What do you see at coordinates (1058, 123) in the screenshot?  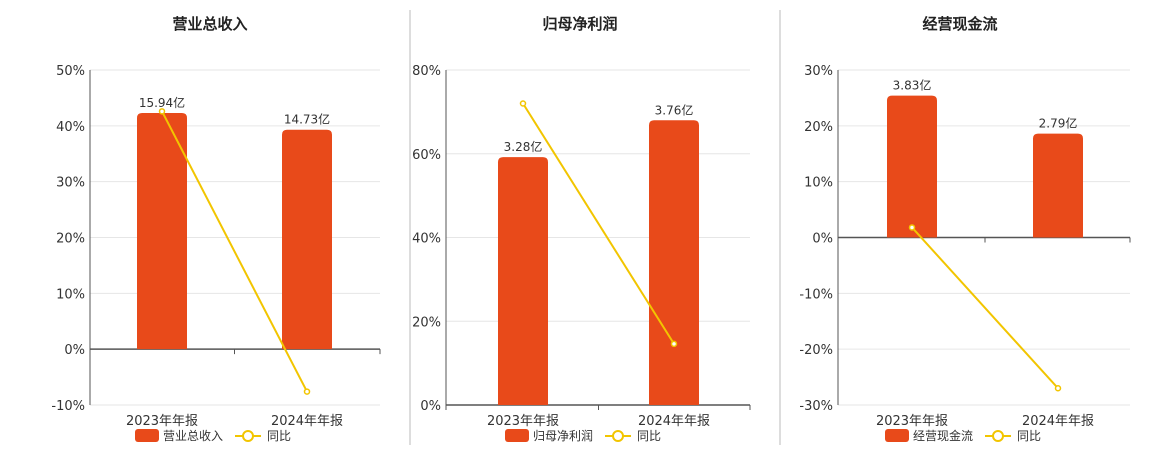 I see `bar-data-label: 2.79亿` at bounding box center [1058, 123].